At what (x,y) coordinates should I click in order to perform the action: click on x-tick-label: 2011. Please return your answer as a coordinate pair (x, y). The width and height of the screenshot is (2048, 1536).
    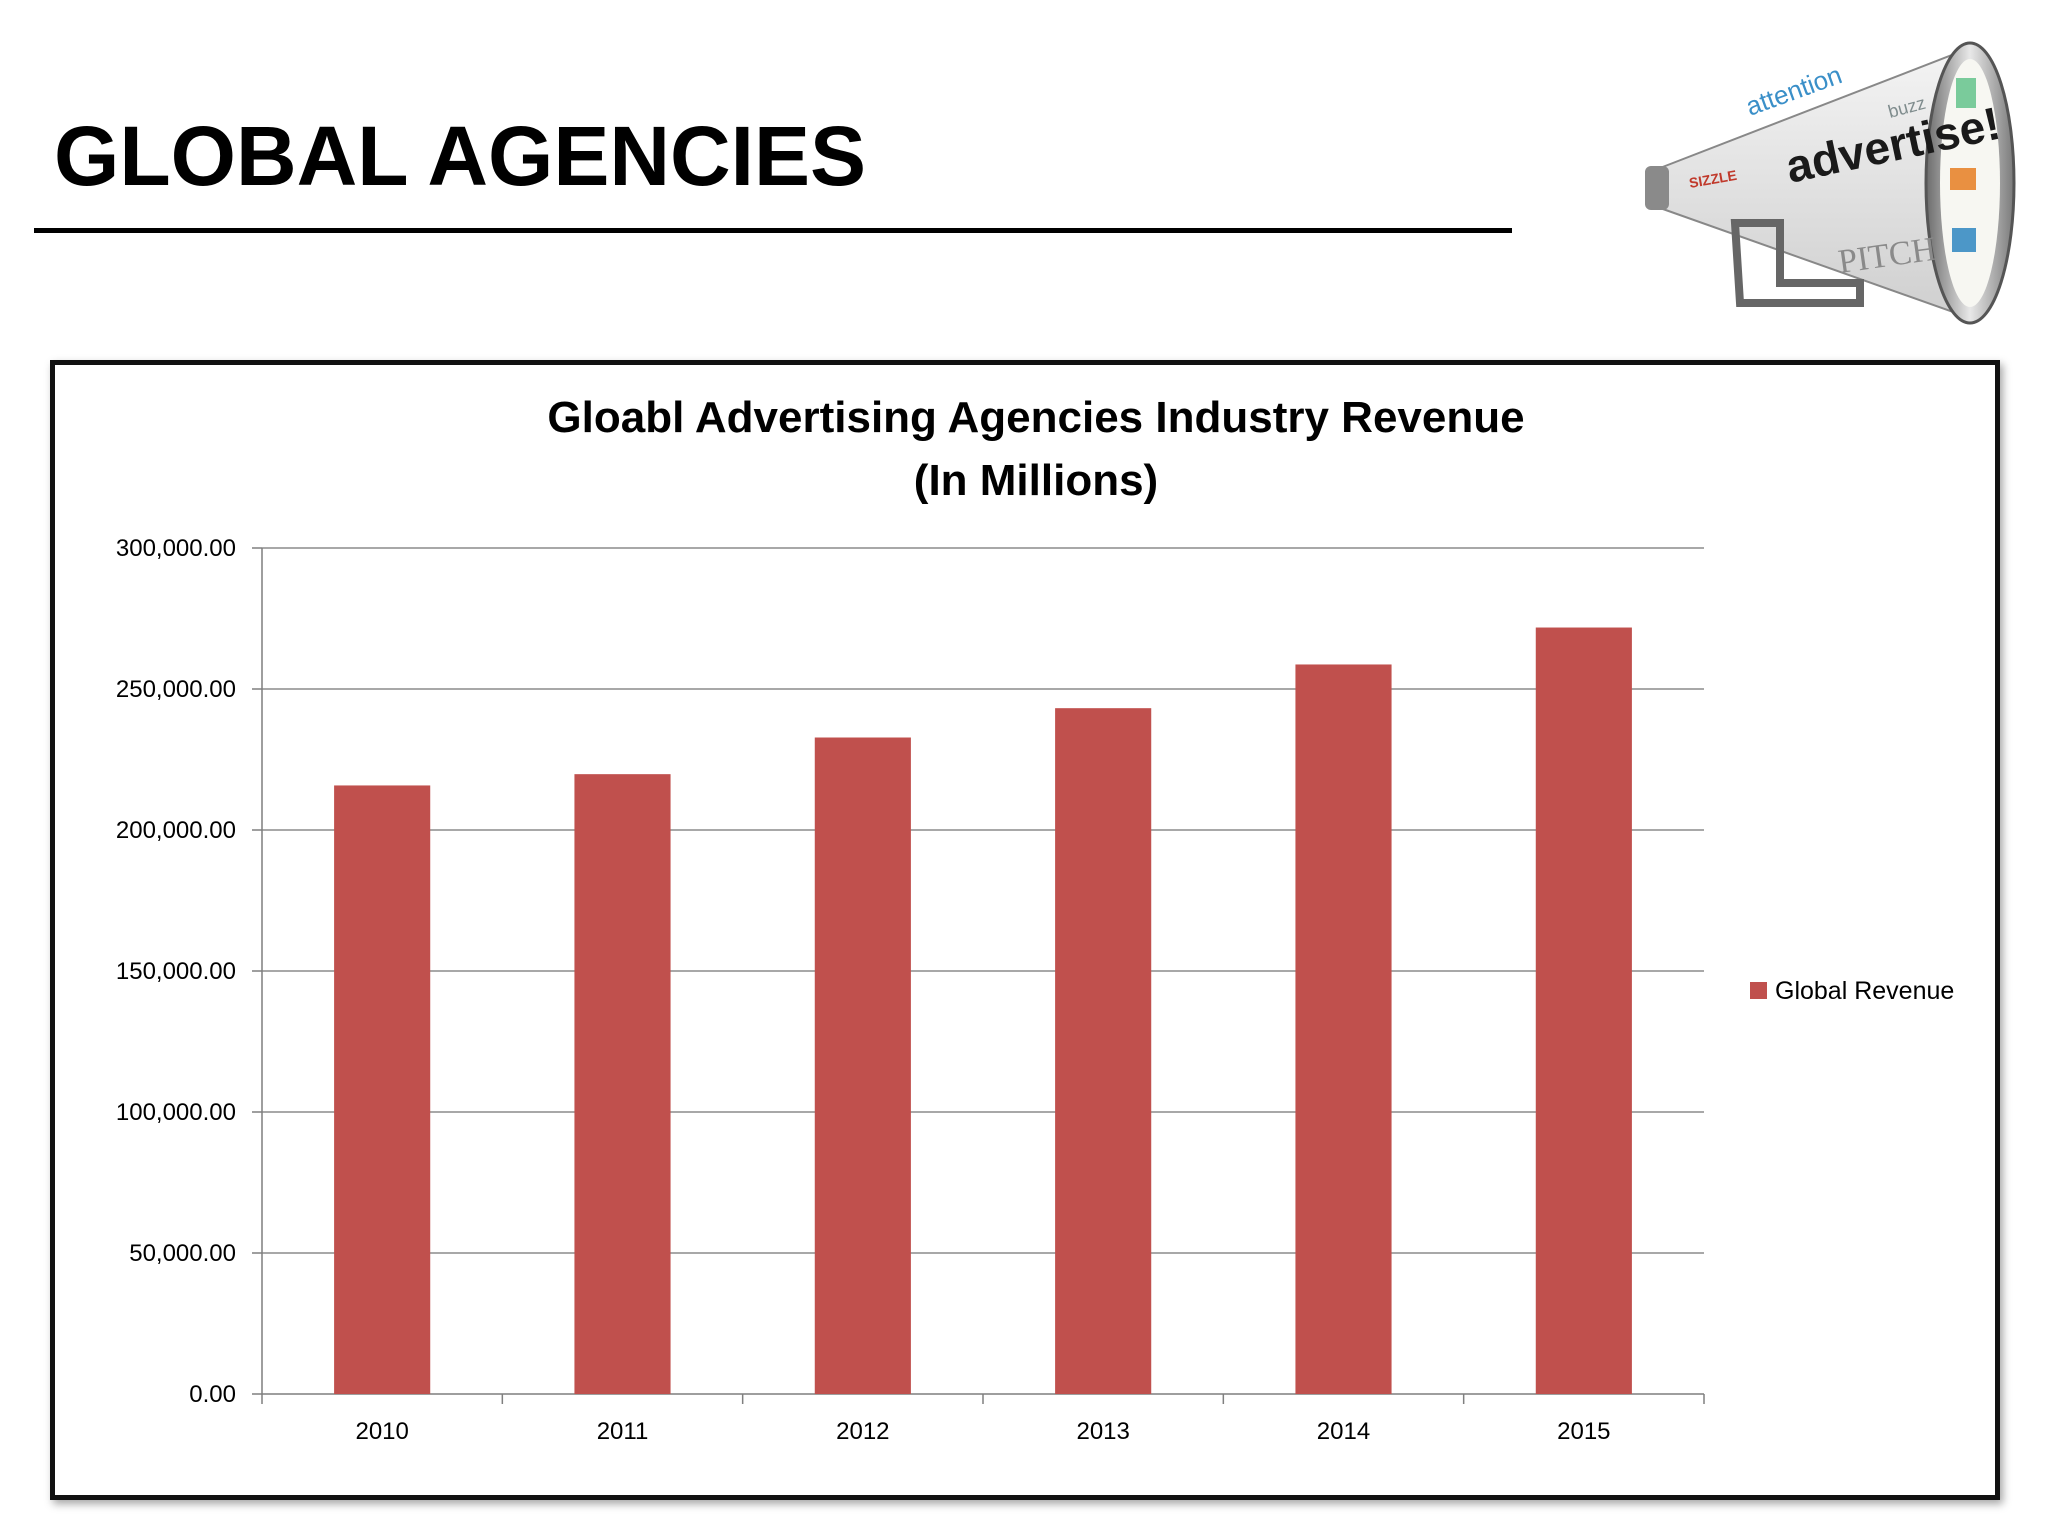
    Looking at the image, I should click on (623, 1431).